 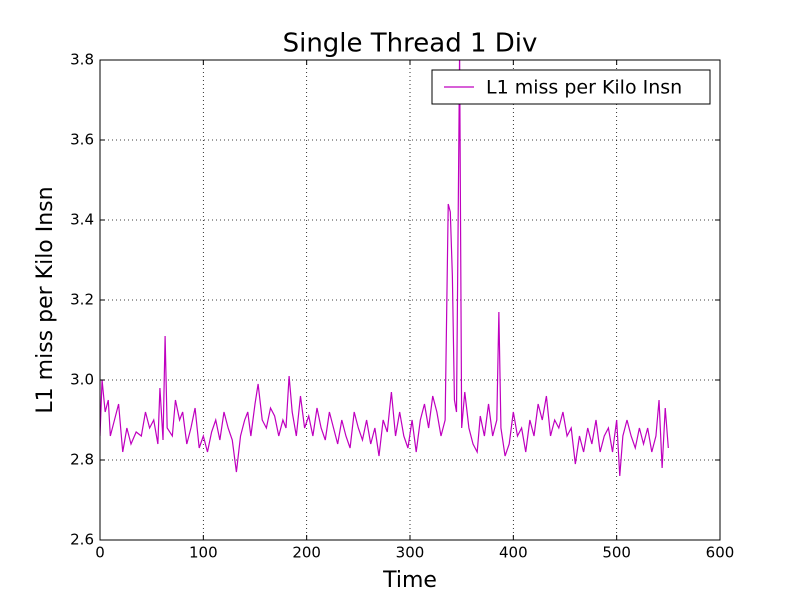 I want to click on x-tick-label: 0, so click(x=100, y=553).